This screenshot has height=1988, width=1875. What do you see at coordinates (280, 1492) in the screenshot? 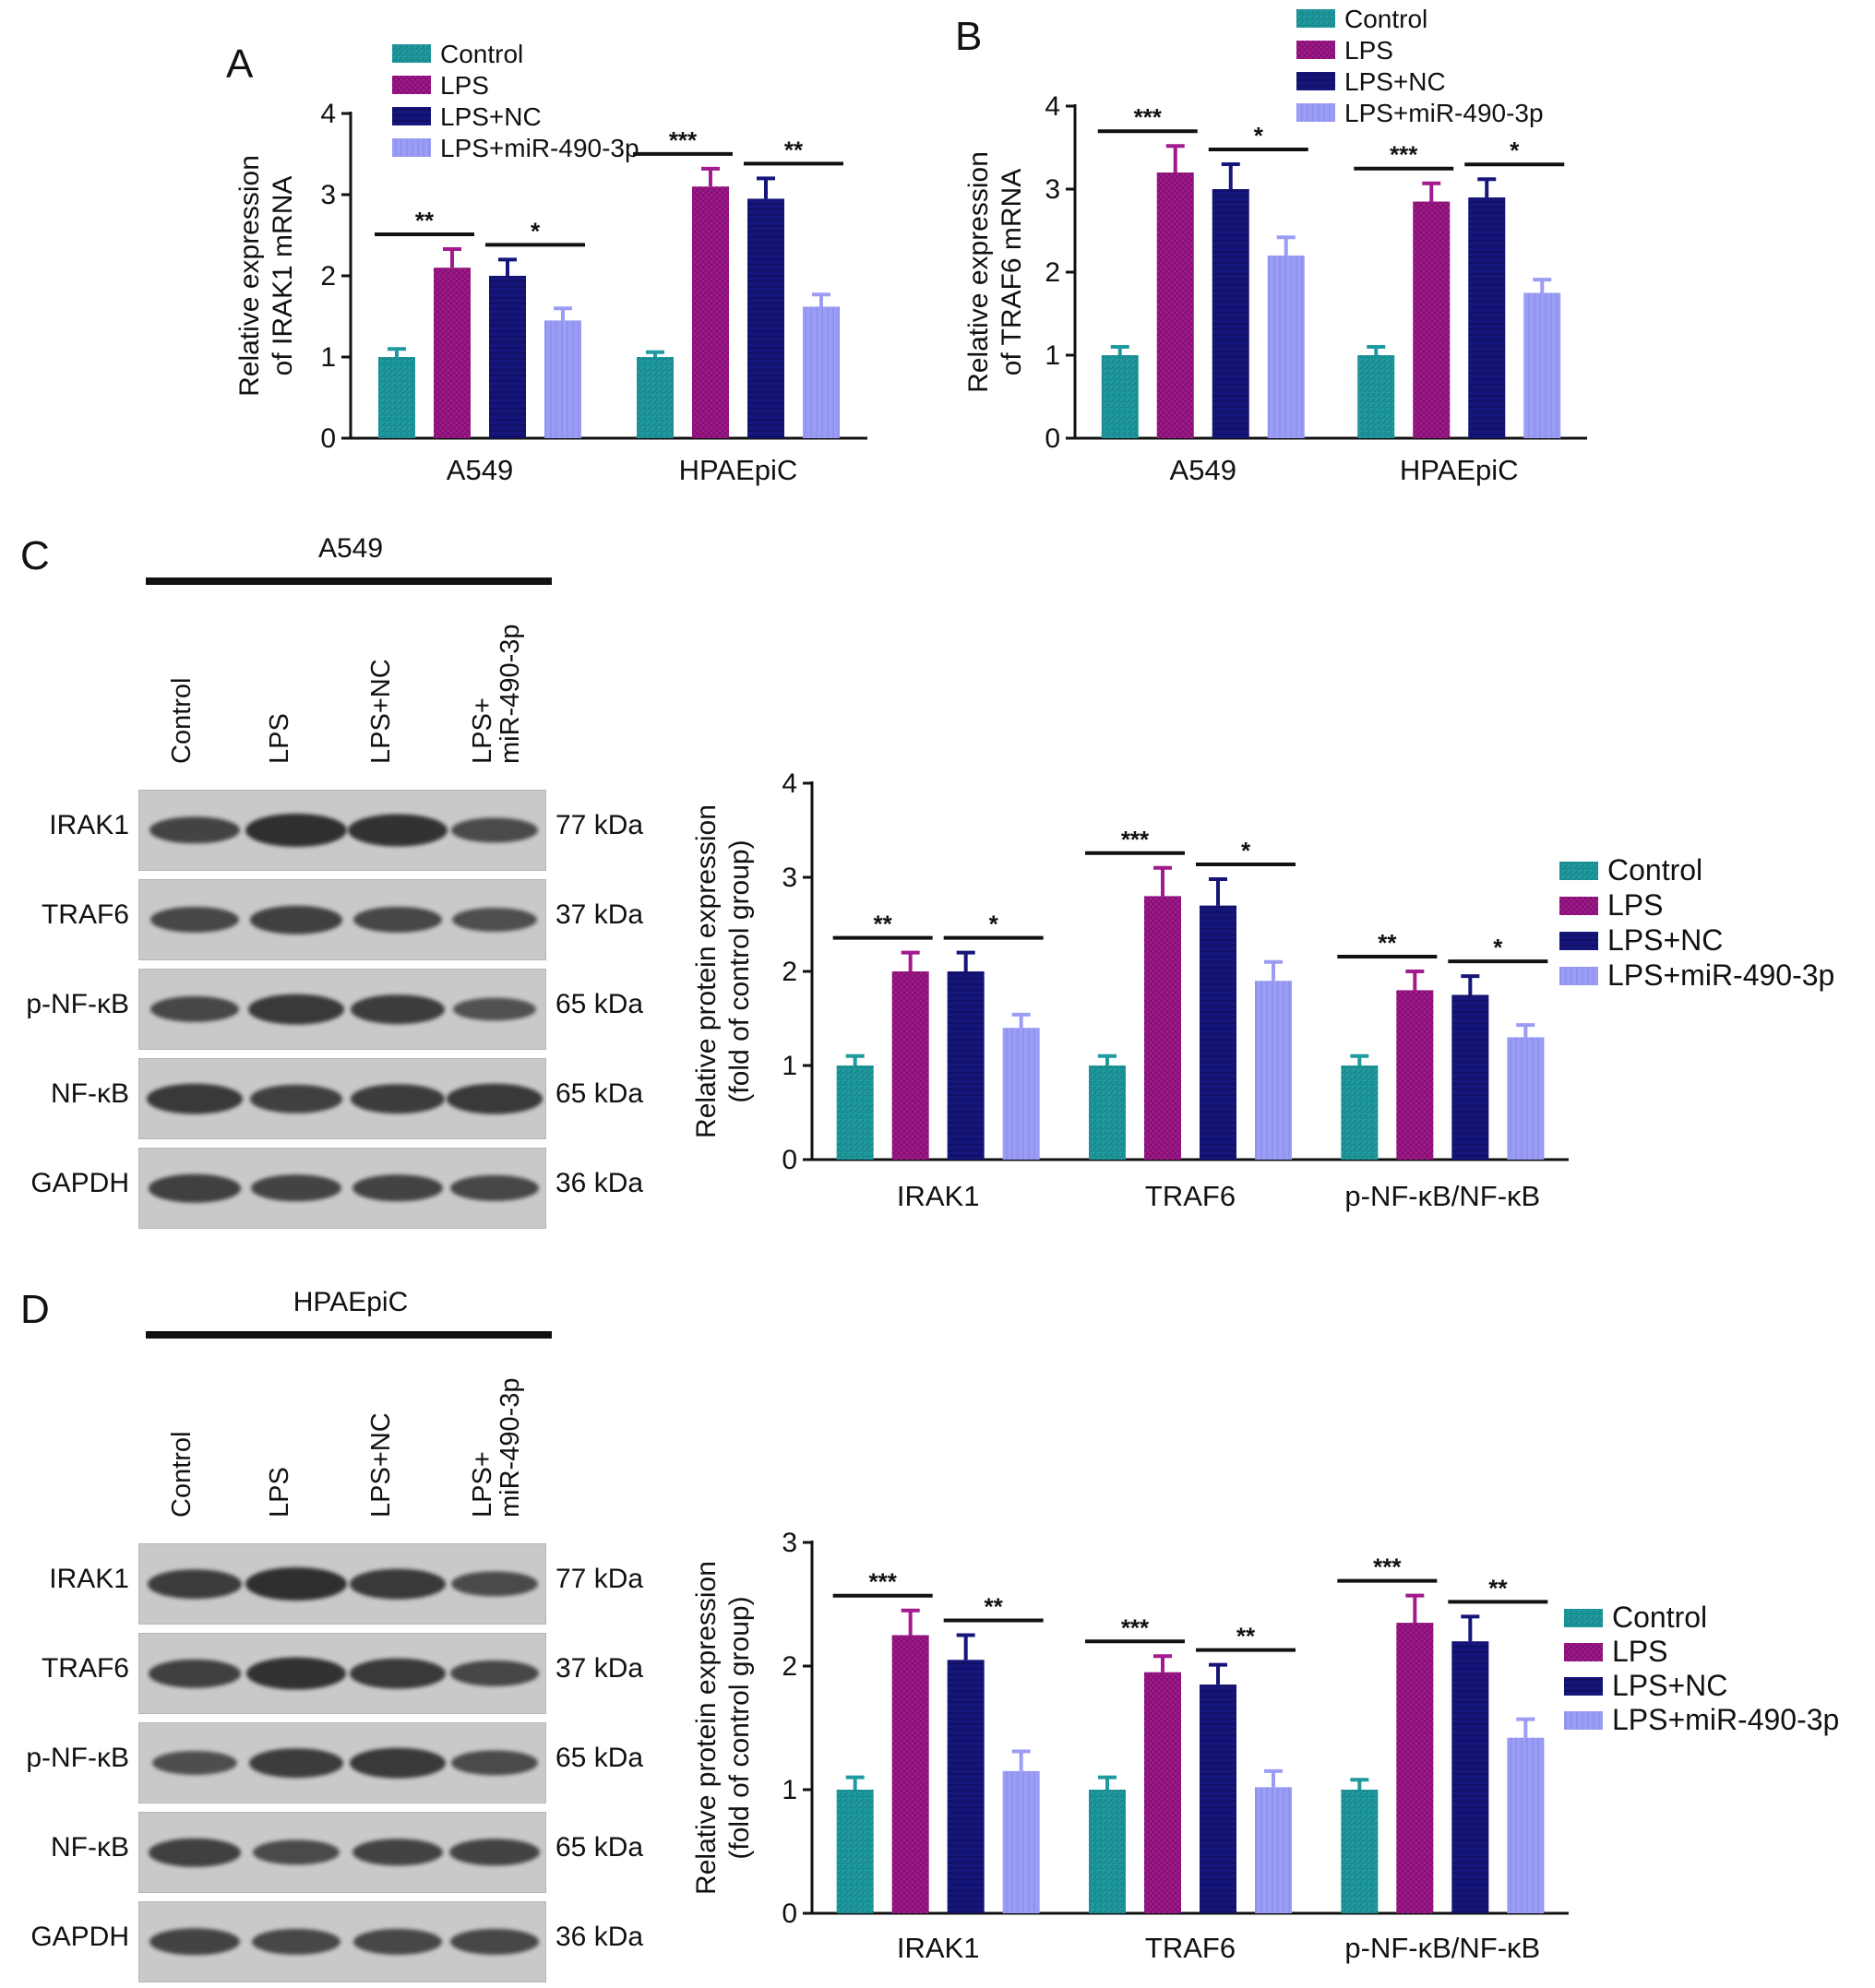
I see `lane-label: LPS` at bounding box center [280, 1492].